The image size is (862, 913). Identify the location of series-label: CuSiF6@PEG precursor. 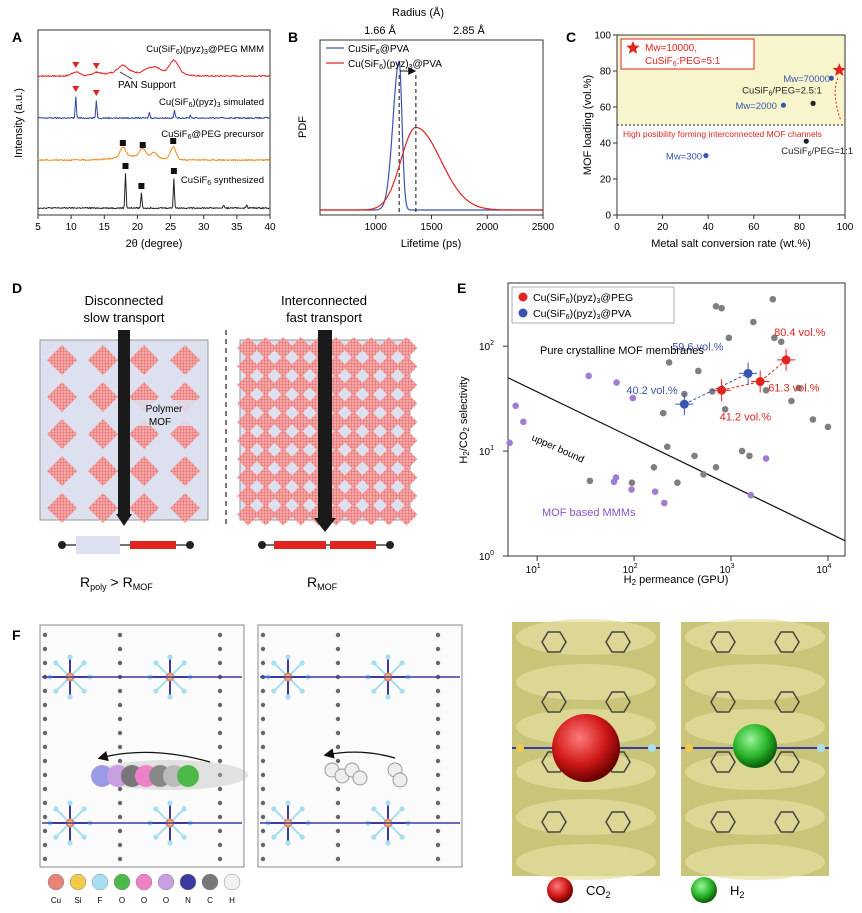
(212, 135).